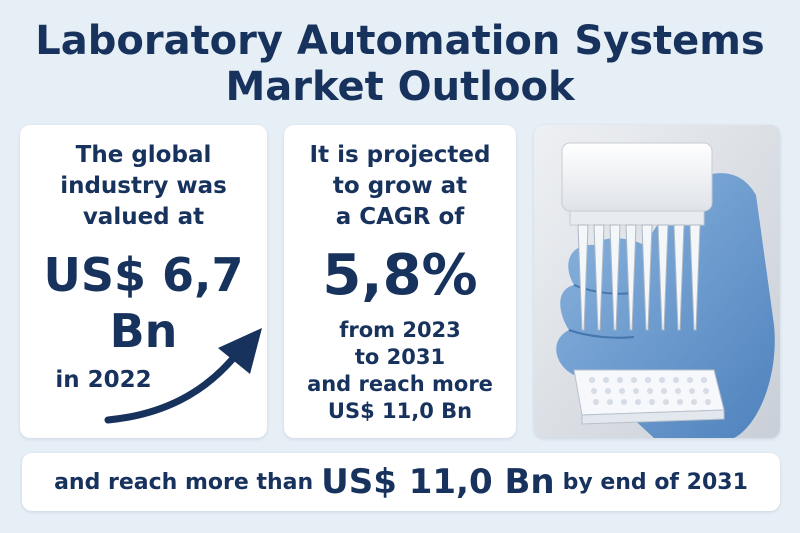  I want to click on title-line-2: Market Outlook, so click(400, 87).